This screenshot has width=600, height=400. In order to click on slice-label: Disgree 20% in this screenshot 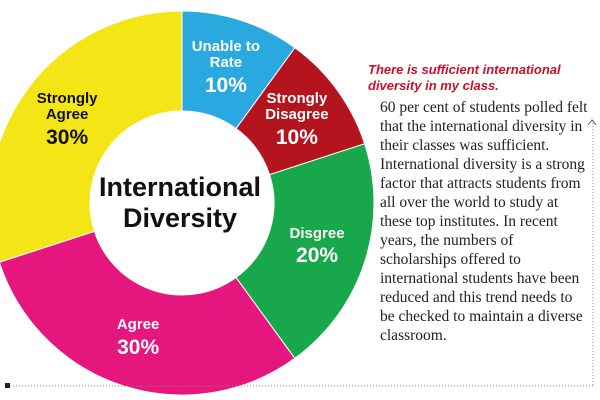, I will do `click(317, 247)`.